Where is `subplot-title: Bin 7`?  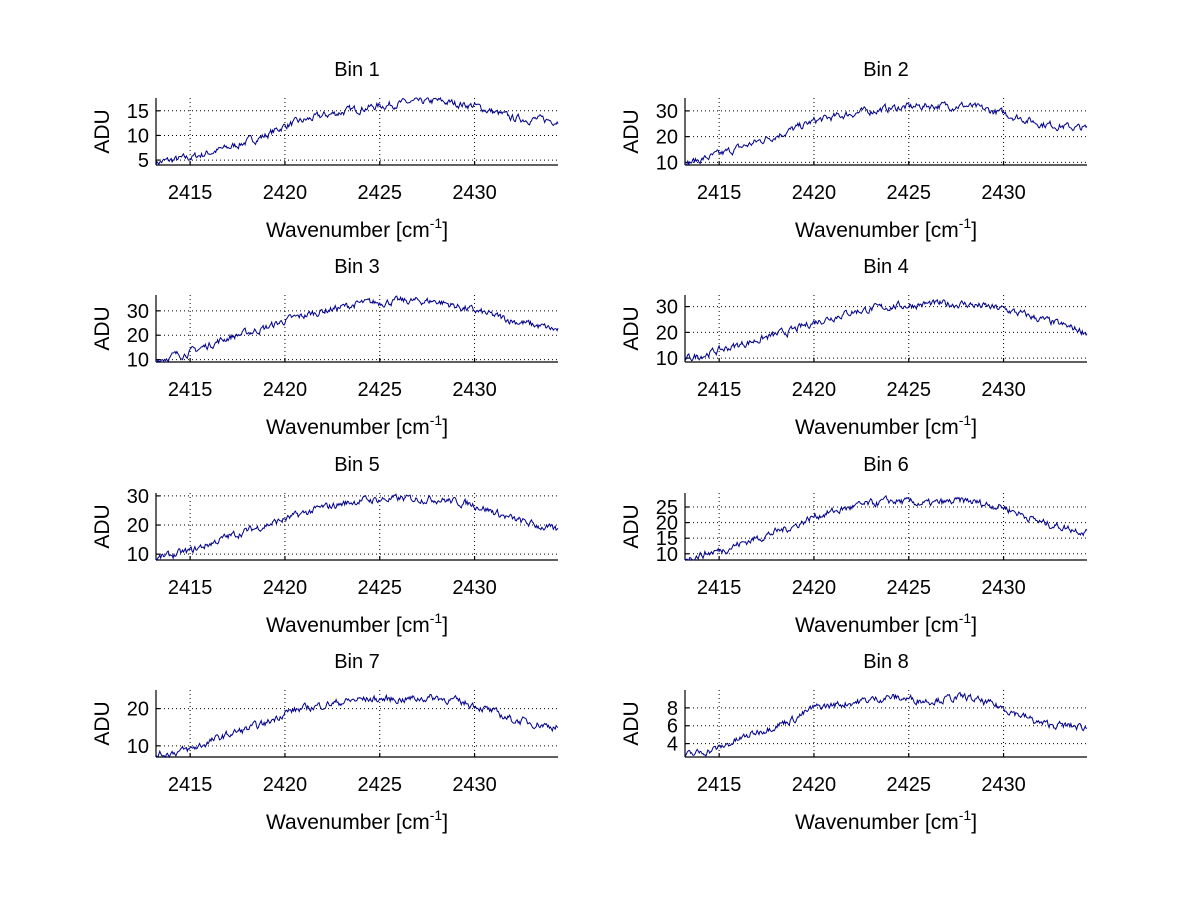
subplot-title: Bin 7 is located at coordinates (357, 662).